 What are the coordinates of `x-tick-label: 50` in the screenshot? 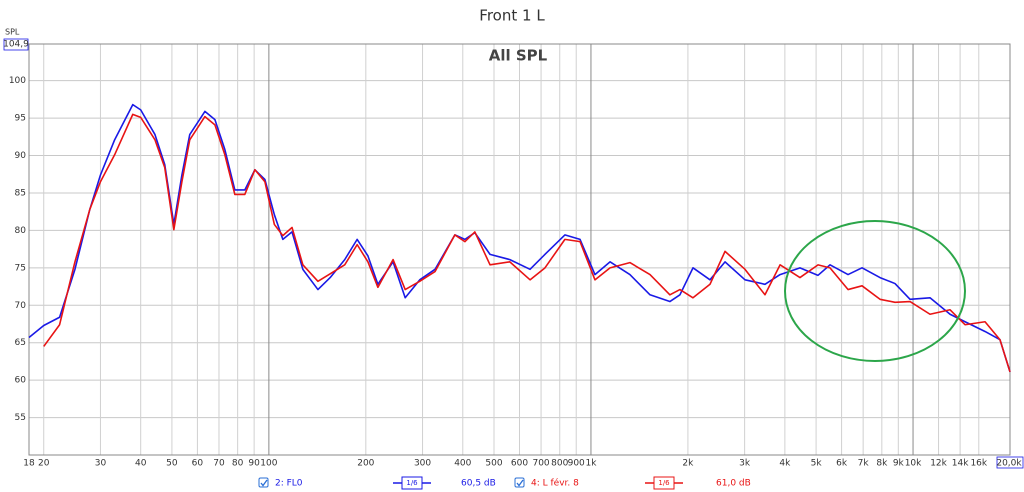 It's located at (172, 464).